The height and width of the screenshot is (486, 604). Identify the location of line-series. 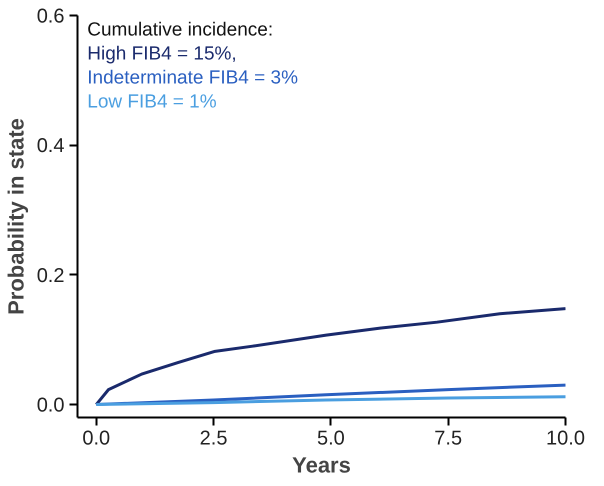
(330, 400).